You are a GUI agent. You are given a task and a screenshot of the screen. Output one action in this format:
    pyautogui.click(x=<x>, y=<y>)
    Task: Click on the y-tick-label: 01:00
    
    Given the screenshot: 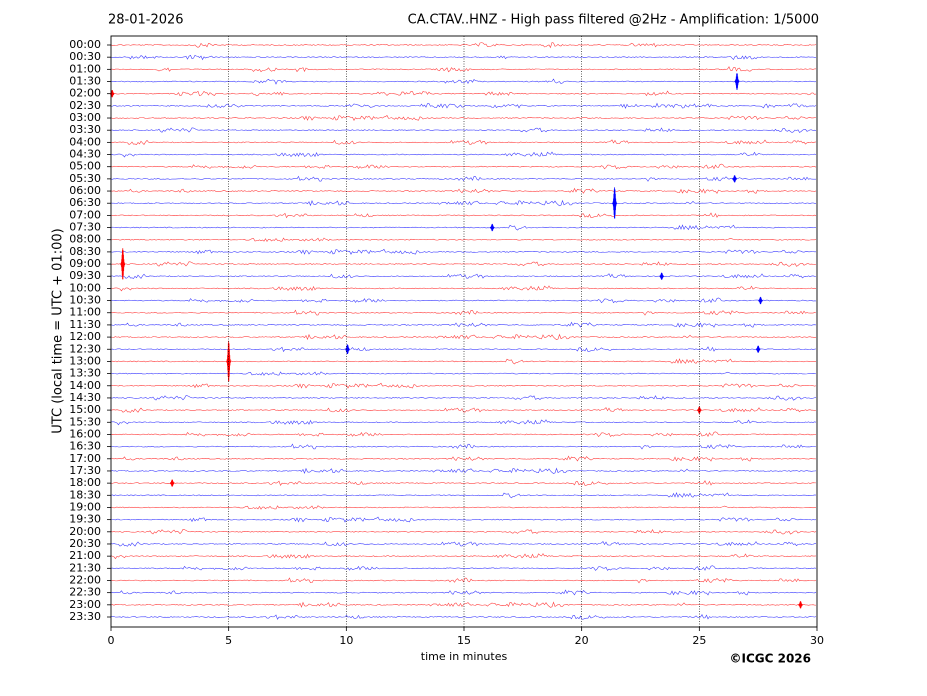 What is the action you would take?
    pyautogui.click(x=85, y=68)
    